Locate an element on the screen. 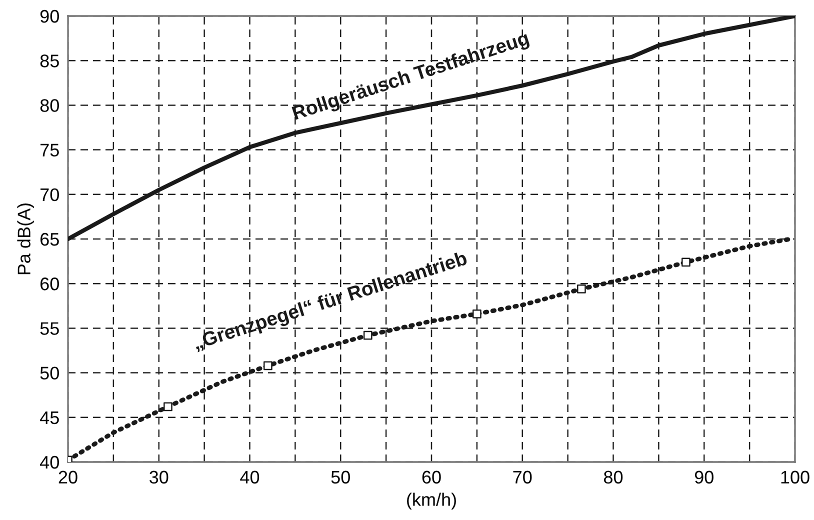 The width and height of the screenshot is (814, 520). x-tick-label: 100 is located at coordinates (795, 477).